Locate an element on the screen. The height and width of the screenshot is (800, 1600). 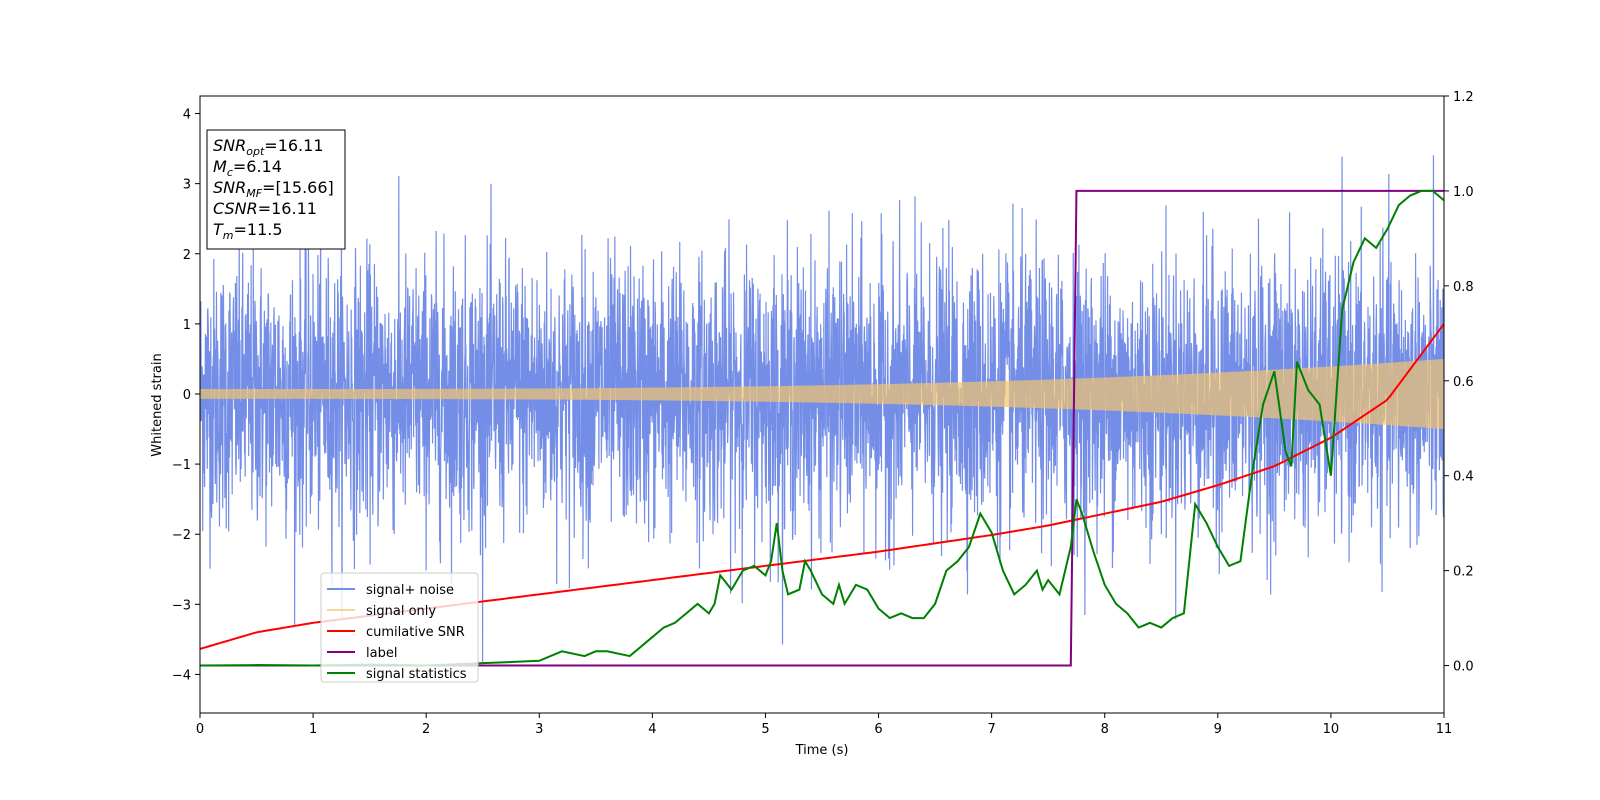
y-axis-left: −4 −3 −2 −1 0 1 2 3 4 is located at coordinates (186, 395).